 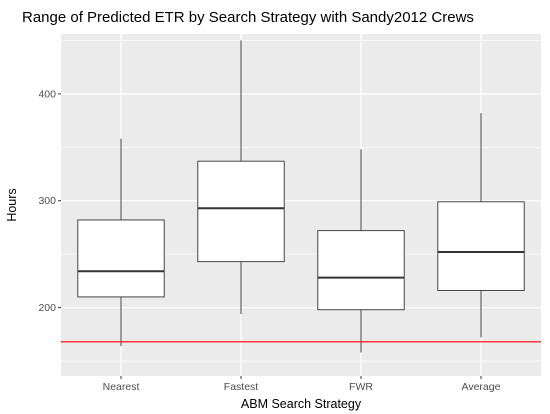 What do you see at coordinates (47, 94) in the screenshot?
I see `y-tick-label: 400` at bounding box center [47, 94].